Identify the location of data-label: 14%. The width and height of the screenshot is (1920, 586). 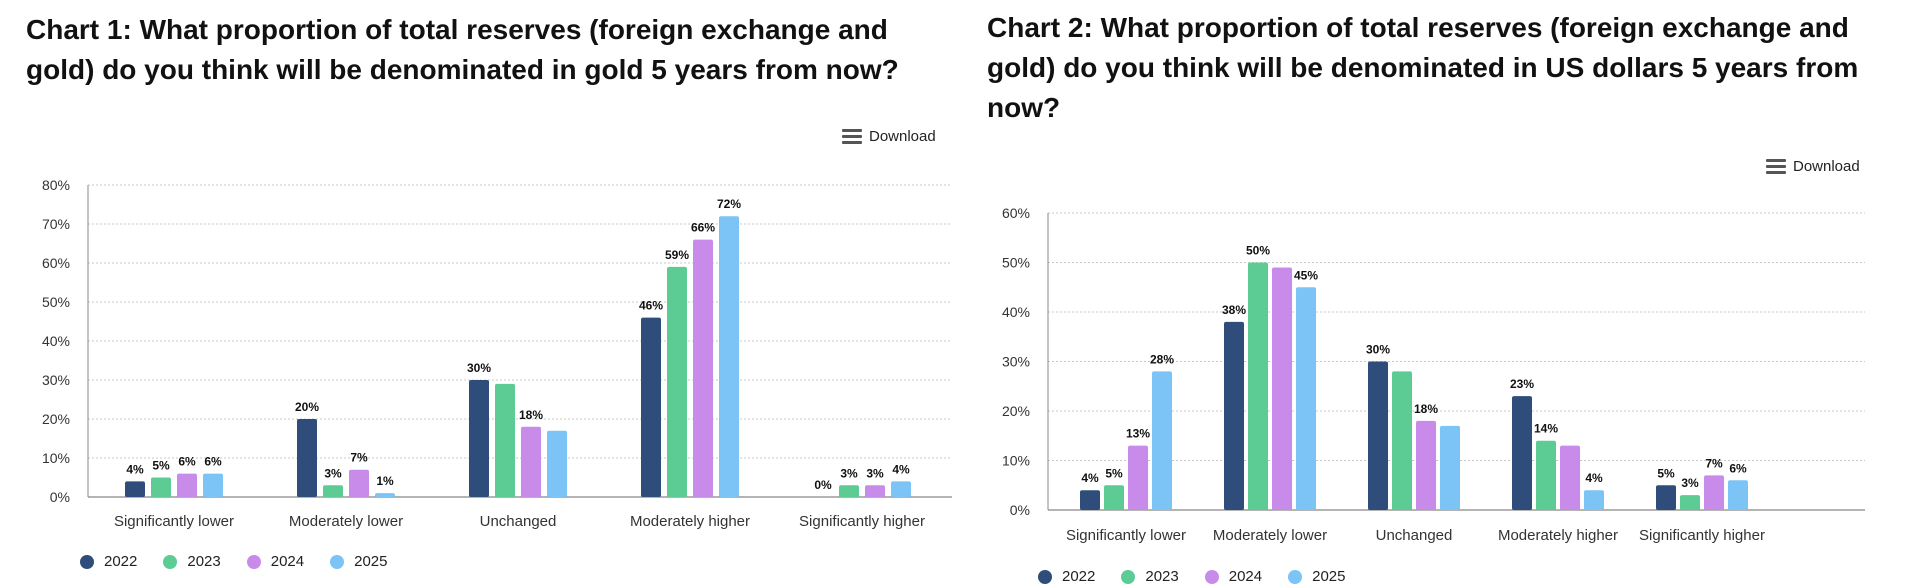
(1546, 429).